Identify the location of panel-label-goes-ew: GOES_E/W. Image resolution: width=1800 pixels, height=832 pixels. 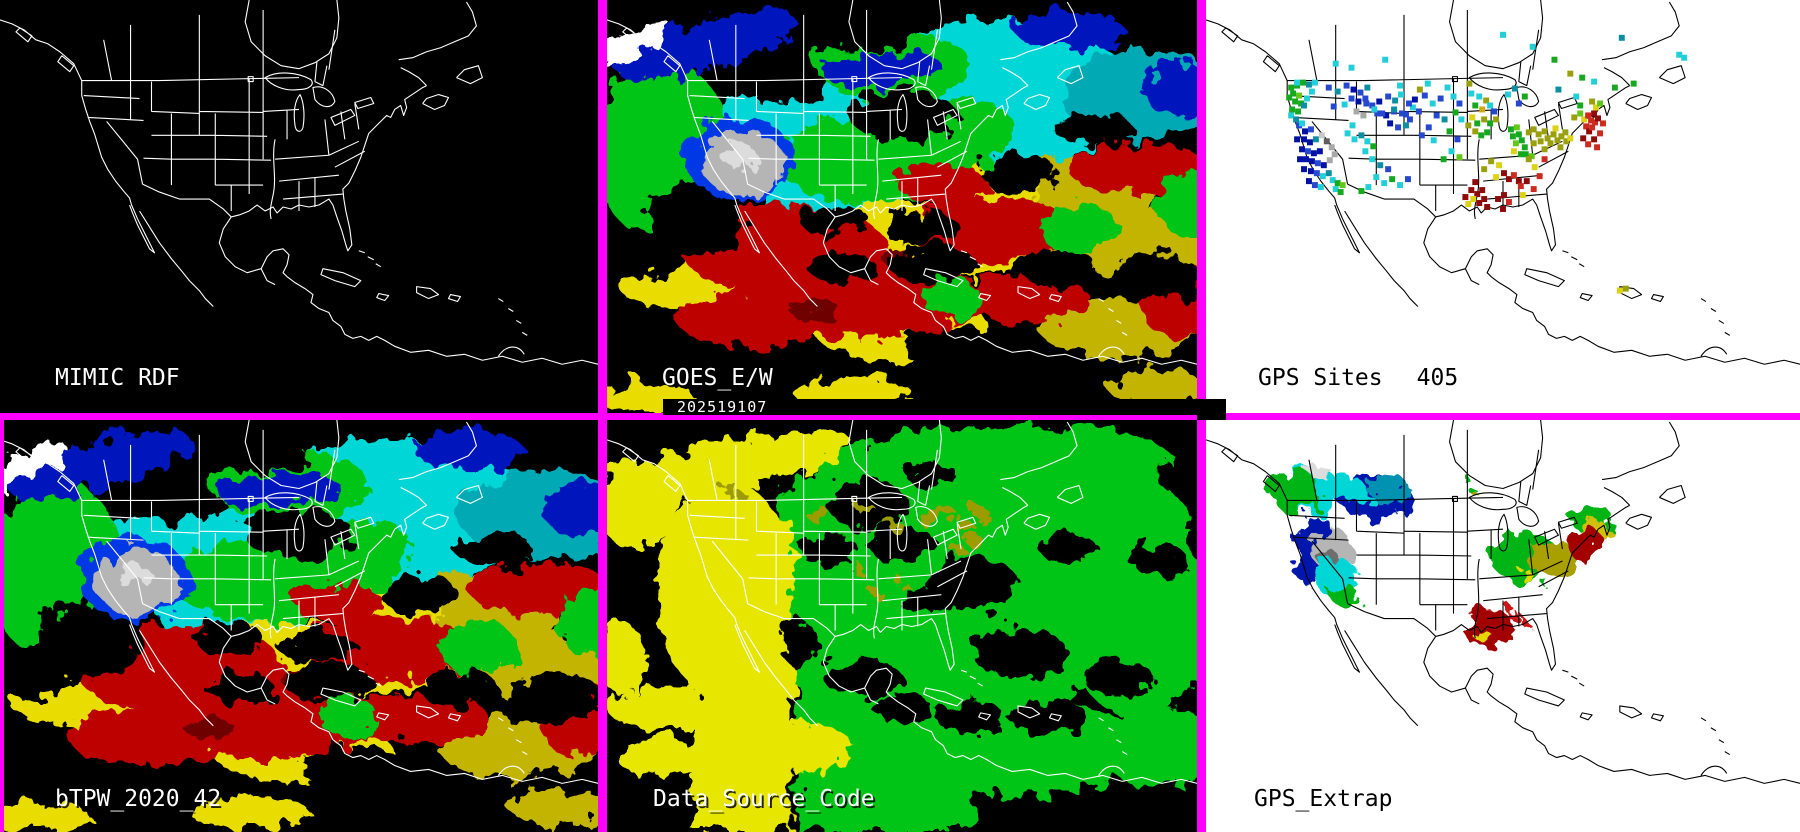
(717, 378).